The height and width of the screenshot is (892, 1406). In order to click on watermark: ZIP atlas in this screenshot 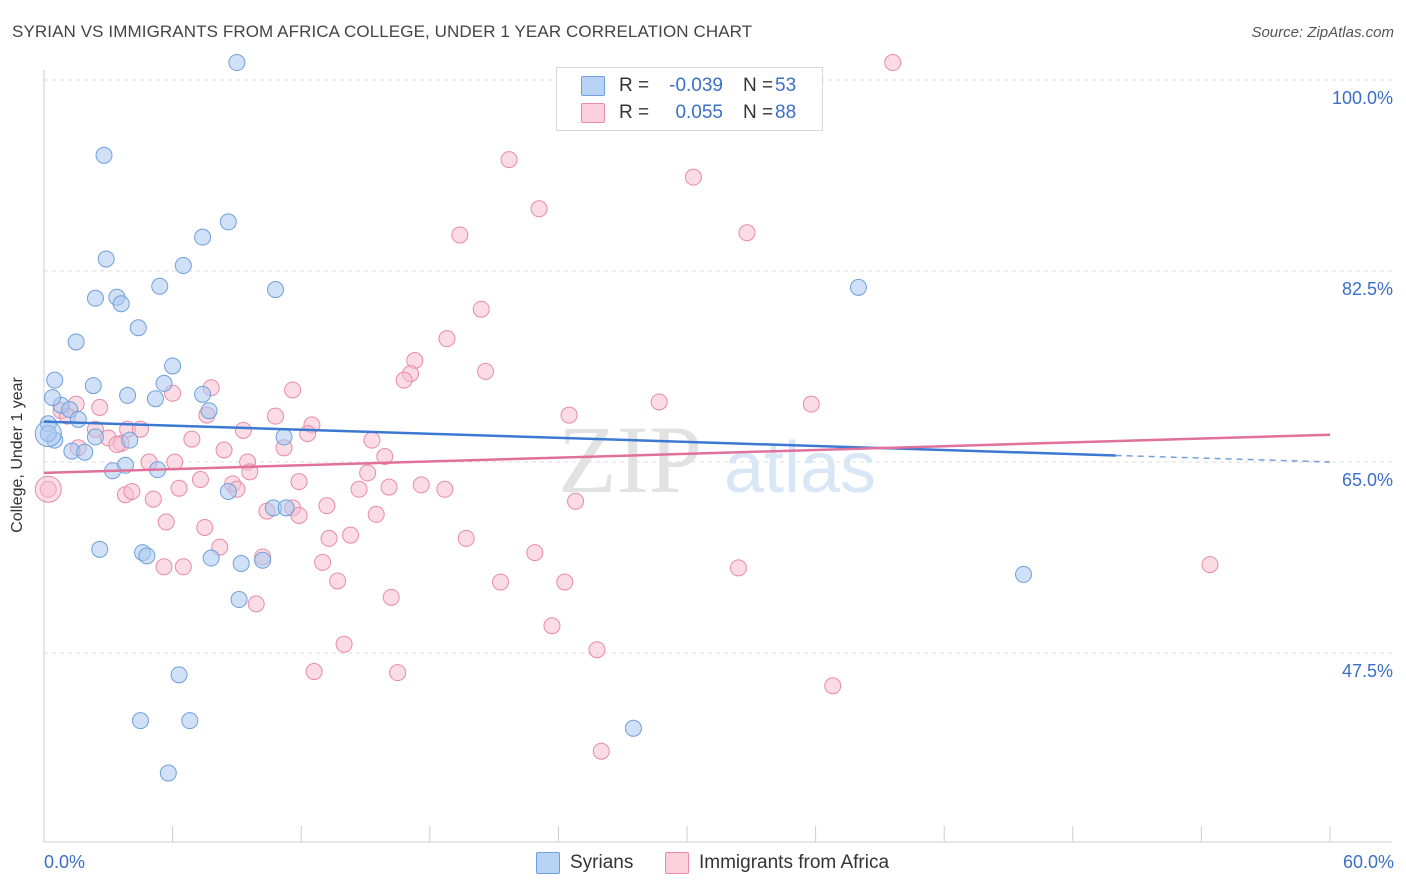, I will do `click(717, 459)`.